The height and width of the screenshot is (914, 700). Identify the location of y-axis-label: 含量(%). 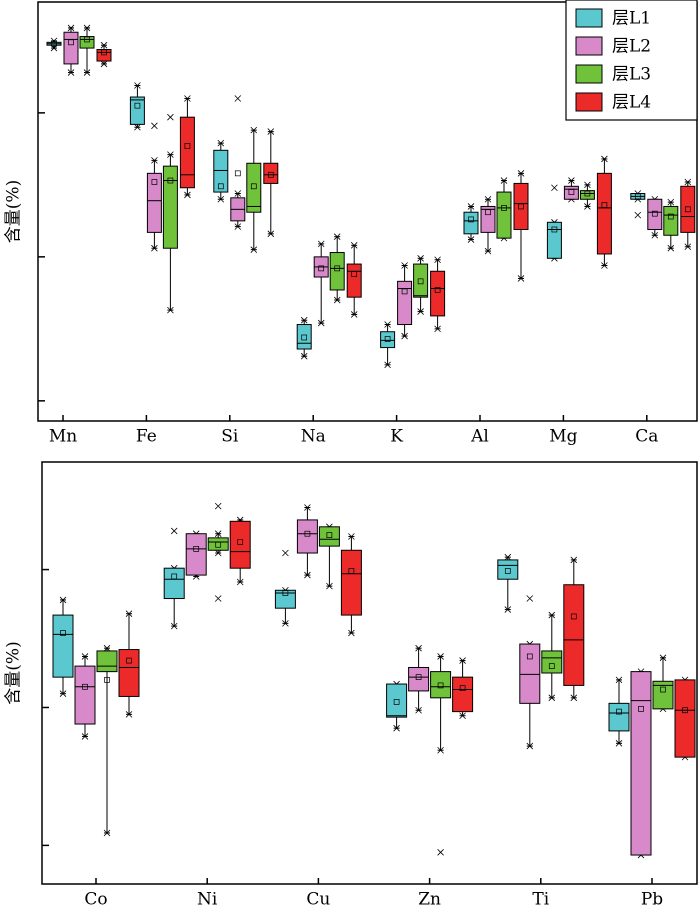
(14, 211).